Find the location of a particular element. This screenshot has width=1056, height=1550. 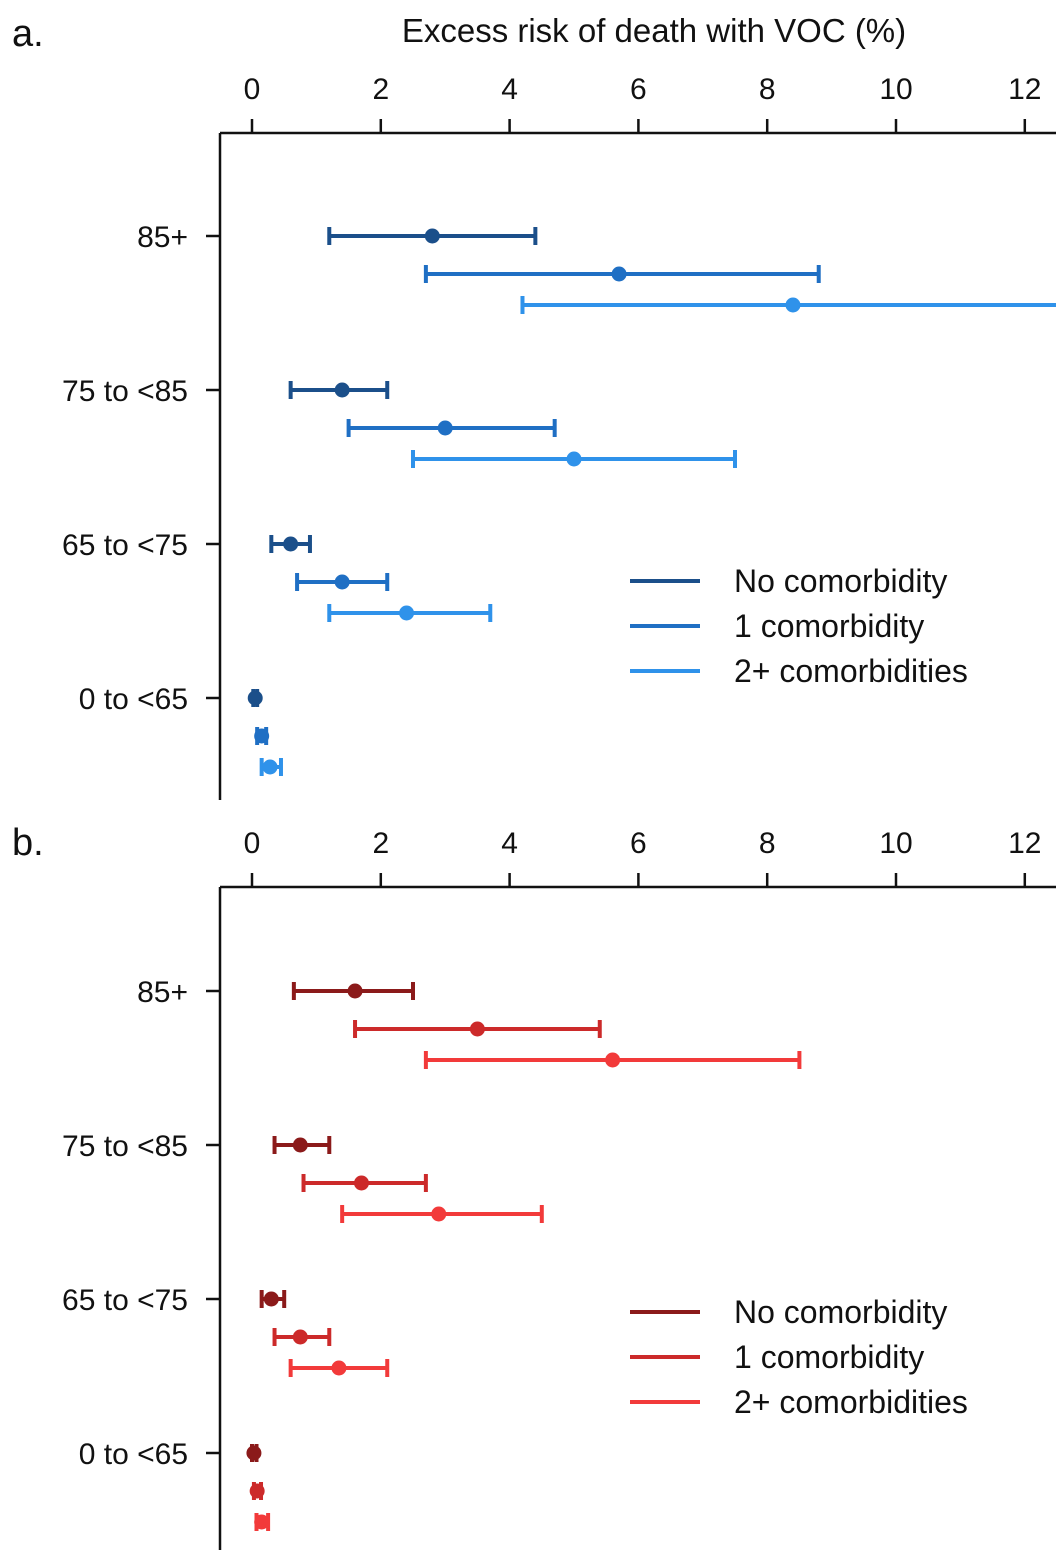

panel-b-x-axis: 0 2 4 6 8 10 12 is located at coordinates (638, 858).